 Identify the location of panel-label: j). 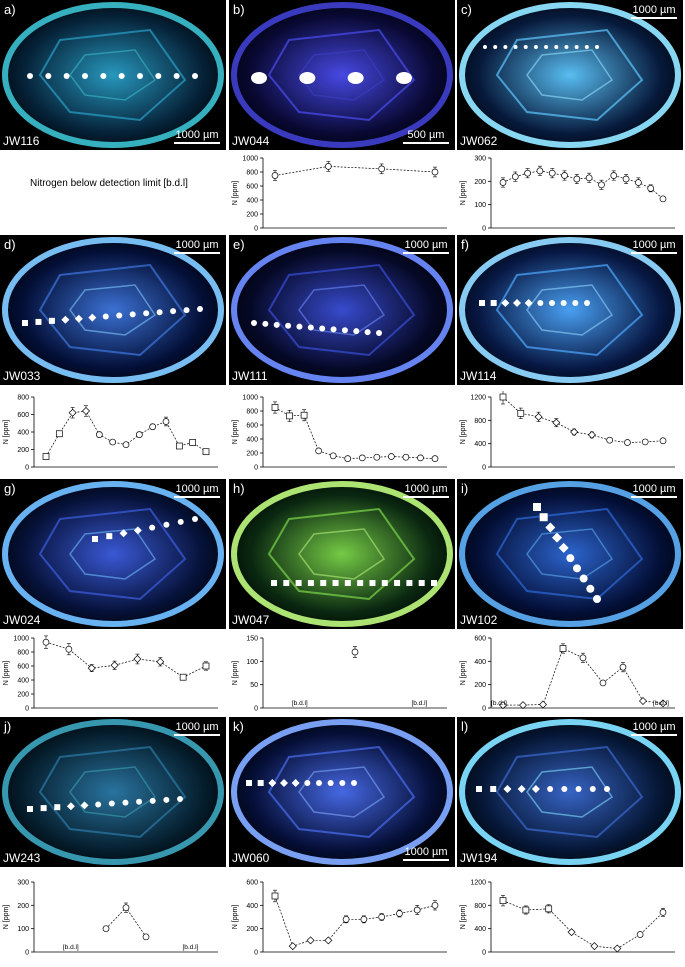
(8, 726).